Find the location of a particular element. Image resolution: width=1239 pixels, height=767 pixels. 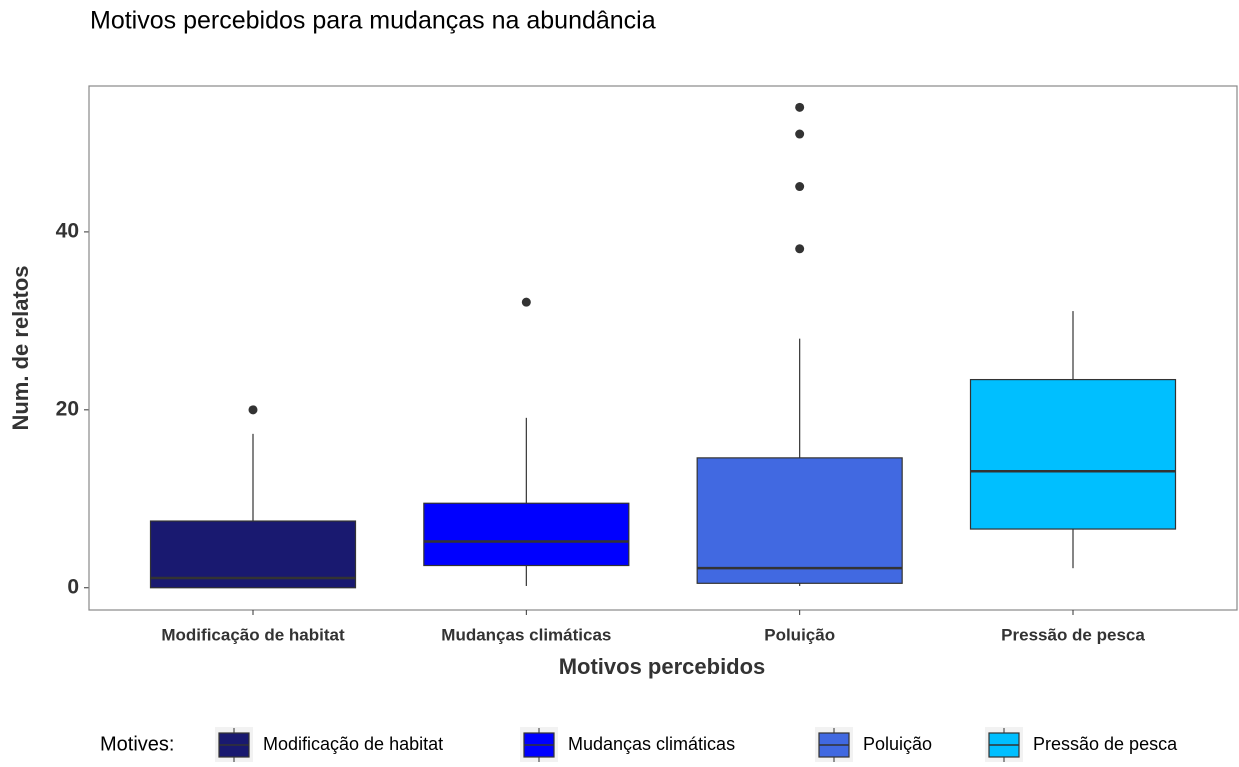

legend-label: Modificação de habitat is located at coordinates (353, 744).